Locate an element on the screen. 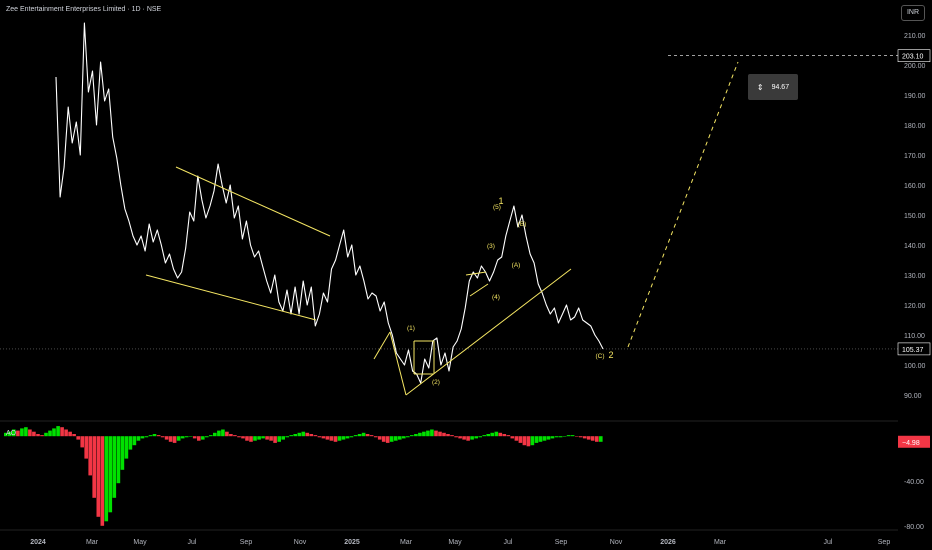  price-tick-label: 130.00 is located at coordinates (915, 276).